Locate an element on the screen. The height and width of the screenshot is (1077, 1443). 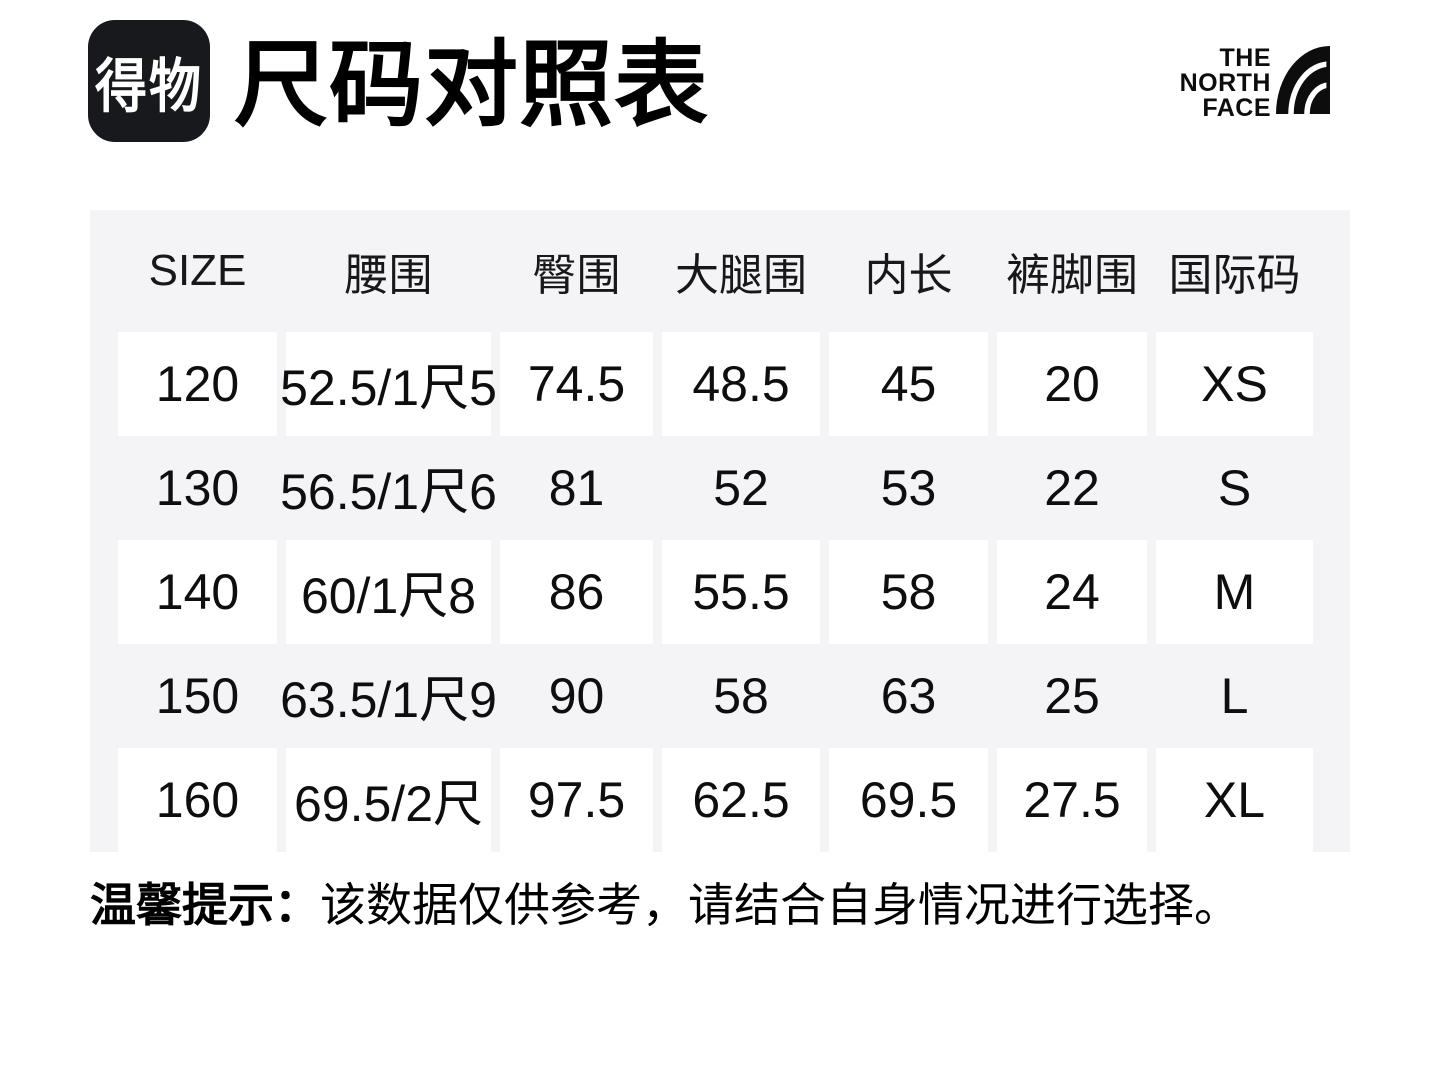
wordmark-line-north: NORTH is located at coordinates (1225, 83).